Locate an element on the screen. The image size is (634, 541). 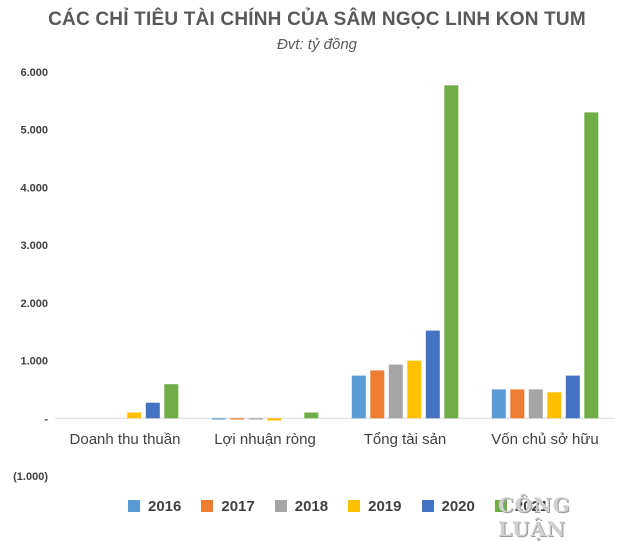
category-label: Tổng tài sản is located at coordinates (405, 439).